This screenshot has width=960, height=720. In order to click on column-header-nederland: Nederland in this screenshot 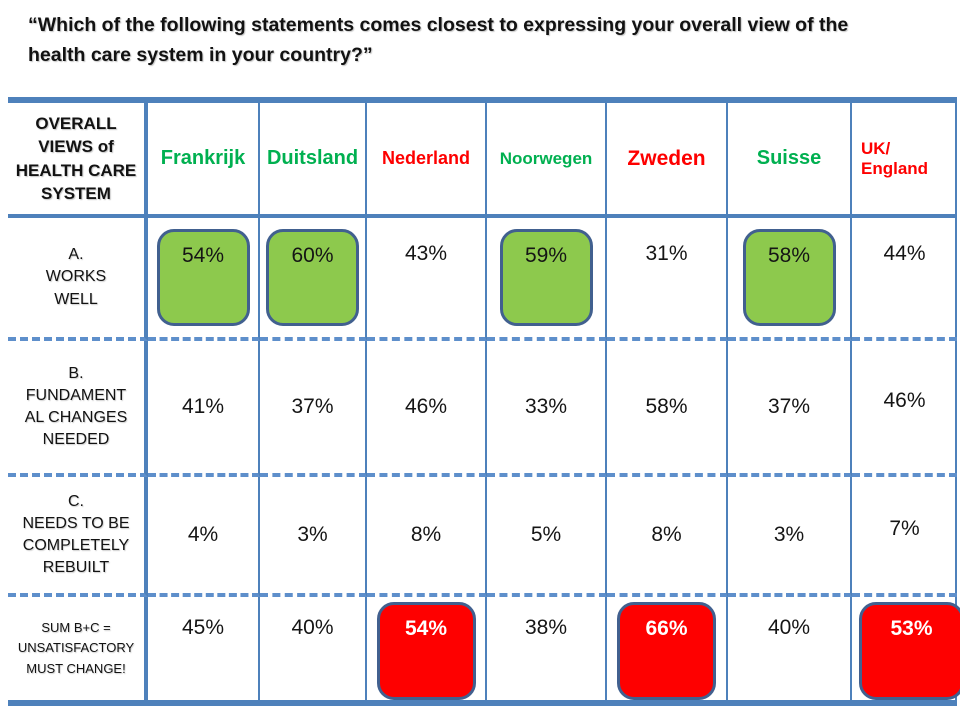, I will do `click(427, 160)`.